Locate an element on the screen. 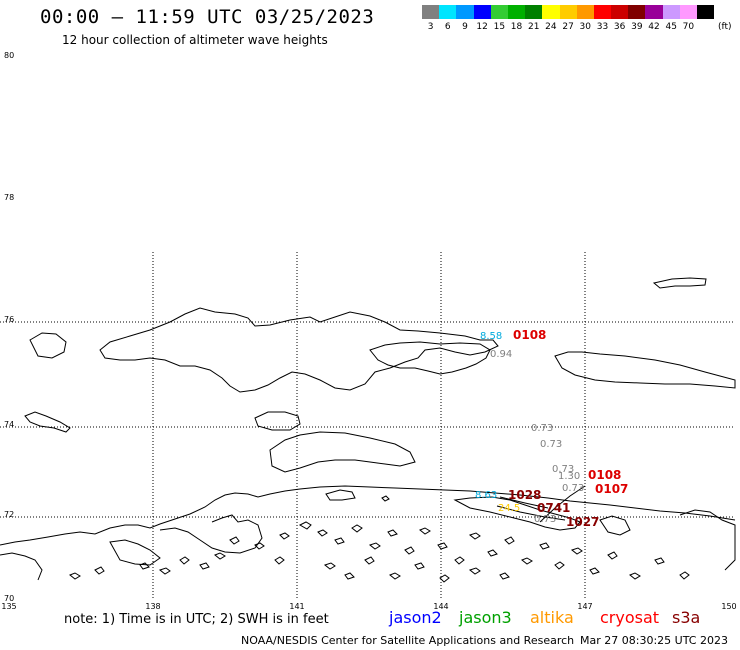 The width and height of the screenshot is (740, 650). latitude-label: 70 is located at coordinates (9, 598).